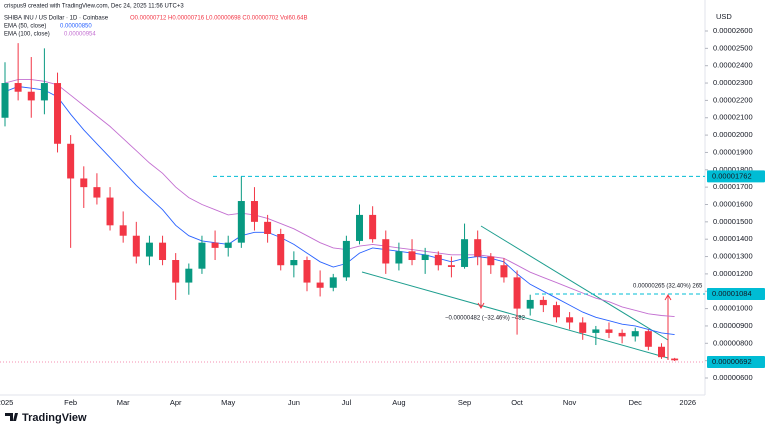 The image size is (768, 434). What do you see at coordinates (733, 151) in the screenshot?
I see `y-tick-label: 0.00001900` at bounding box center [733, 151].